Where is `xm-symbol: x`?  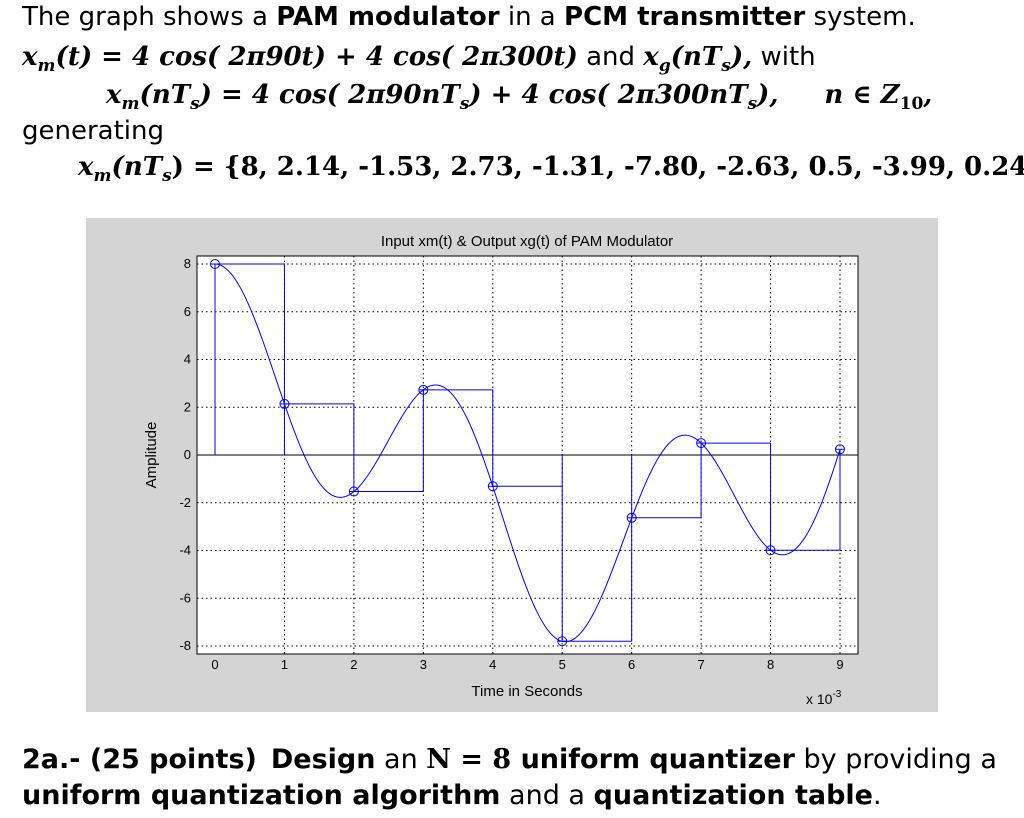
xm-symbol: x is located at coordinates (30, 57).